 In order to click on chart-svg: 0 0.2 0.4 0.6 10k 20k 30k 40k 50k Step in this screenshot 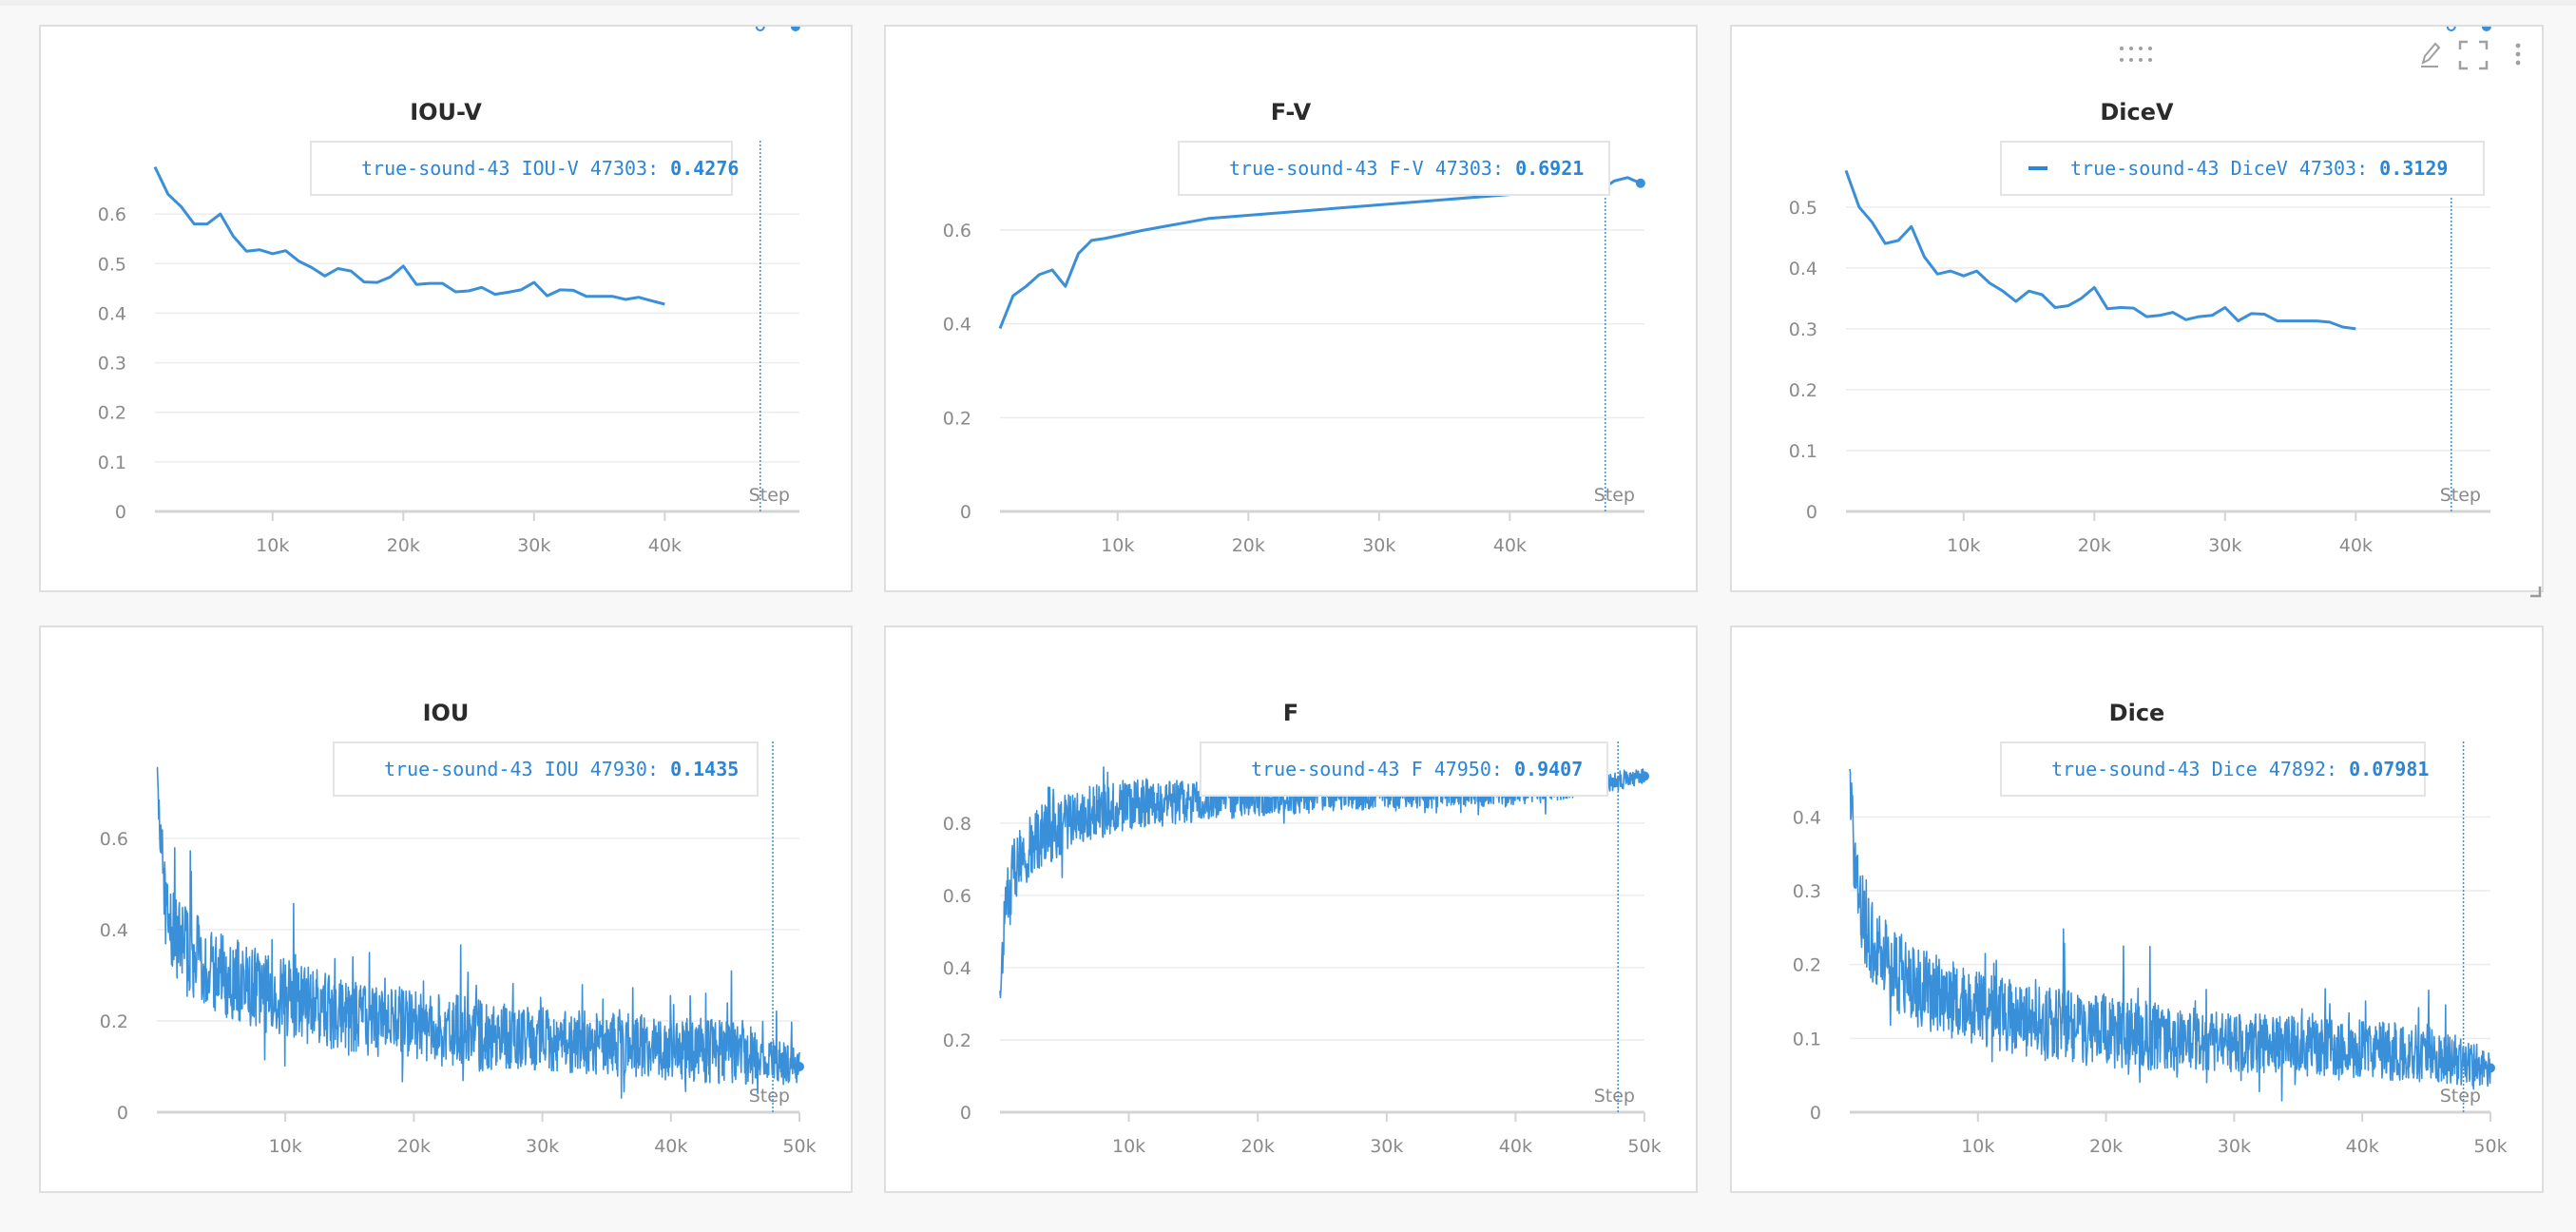, I will do `click(458, 949)`.